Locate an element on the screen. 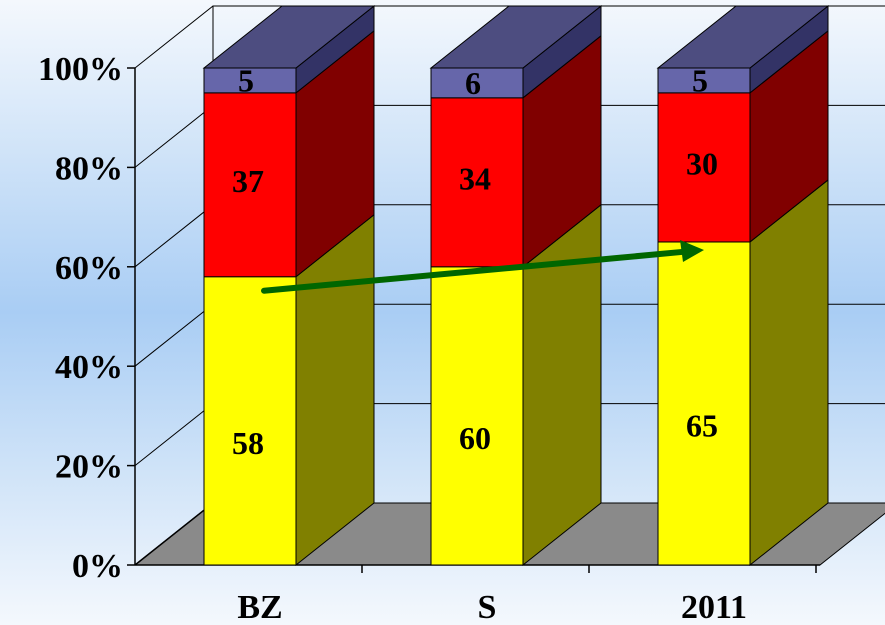 The height and width of the screenshot is (625, 885). trend-arrow-line is located at coordinates (473, 271).